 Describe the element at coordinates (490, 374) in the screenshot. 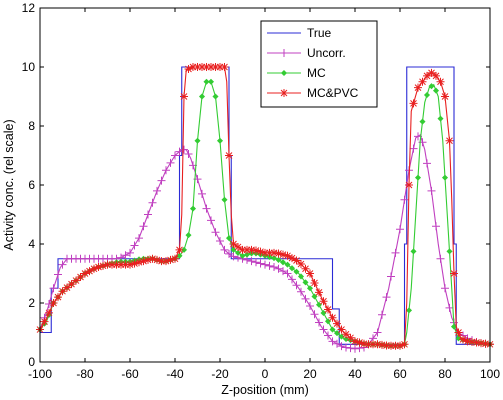

I see `x-tick-label: 100` at that location.